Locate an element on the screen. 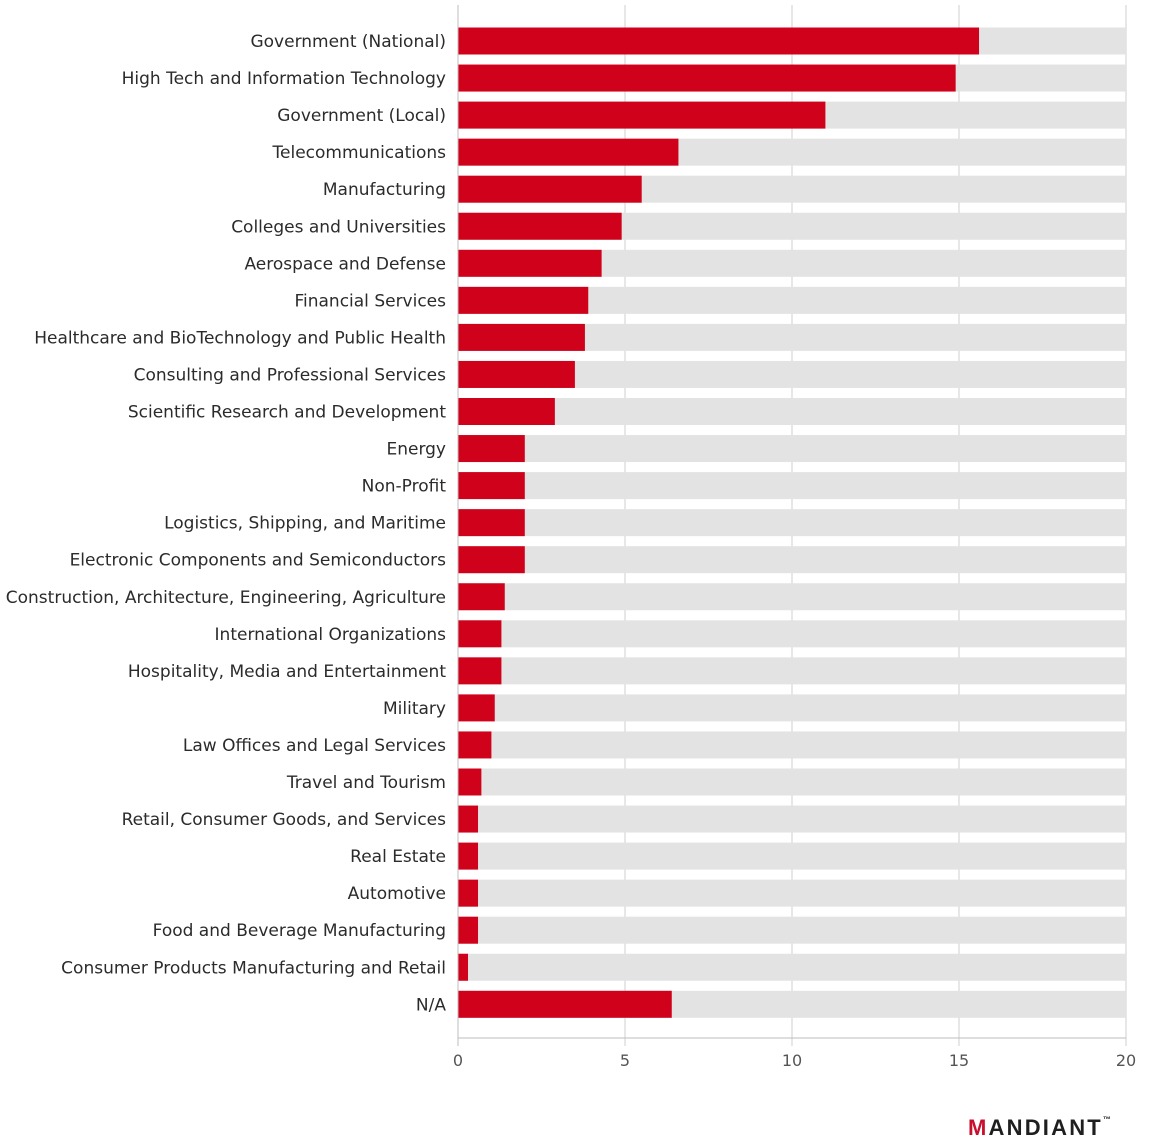  x-tick-label: 20 is located at coordinates (1126, 1060).